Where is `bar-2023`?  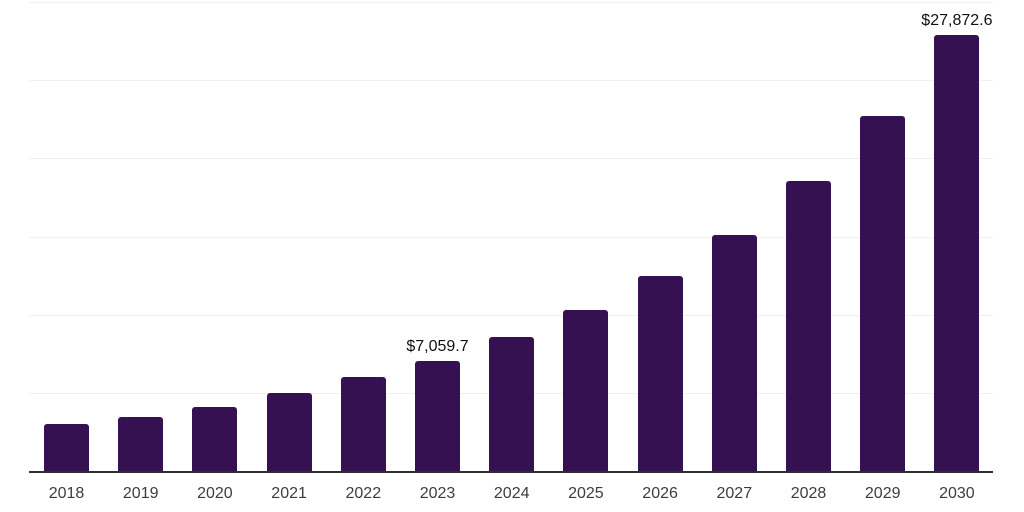 bar-2023 is located at coordinates (437, 415).